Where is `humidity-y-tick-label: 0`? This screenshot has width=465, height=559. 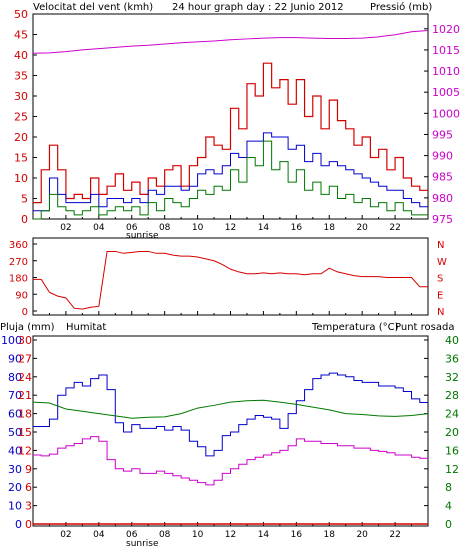 humidity-y-tick-label: 0 is located at coordinates (18, 524).